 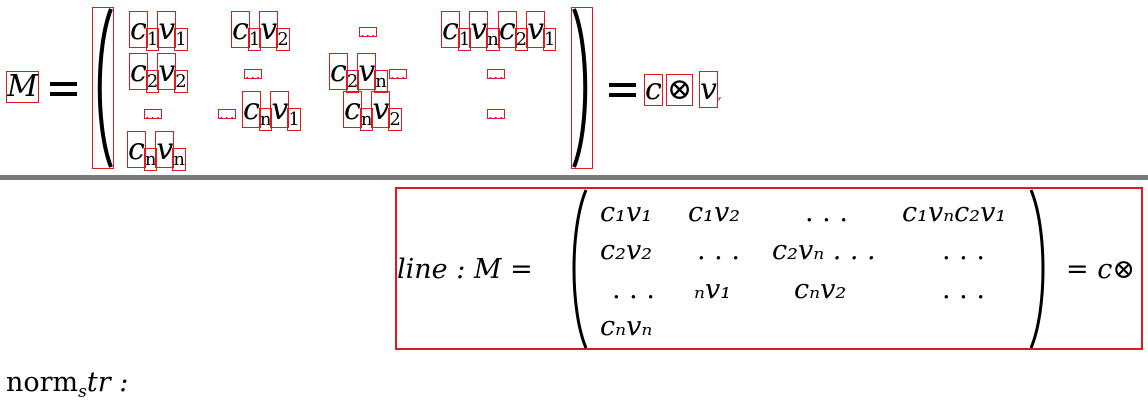 I want to click on entry-r2c3: c2vn, so click(x=358, y=73).